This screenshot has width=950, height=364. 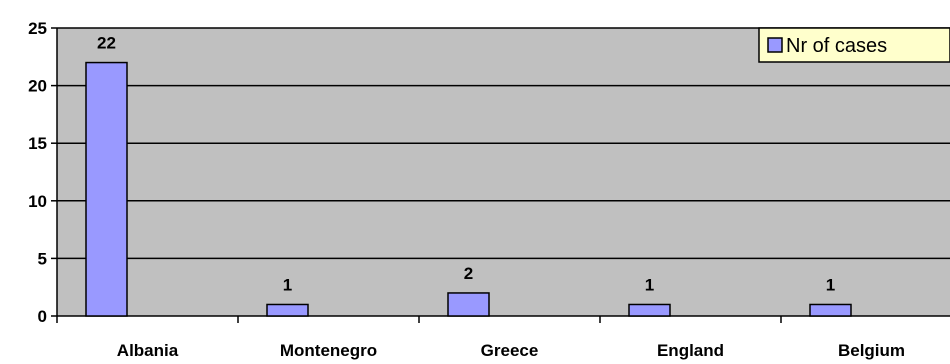 I want to click on y-axis-ticks: 0 5 10 15 20 25, so click(x=42, y=172).